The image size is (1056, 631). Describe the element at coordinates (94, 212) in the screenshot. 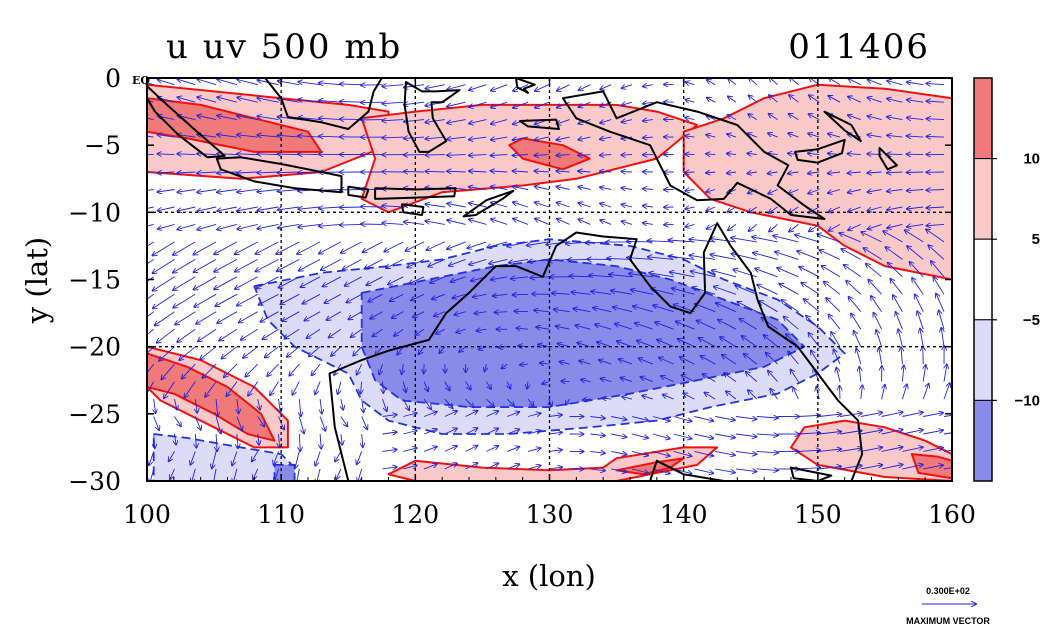

I see `y-tick-label-10: −10` at that location.